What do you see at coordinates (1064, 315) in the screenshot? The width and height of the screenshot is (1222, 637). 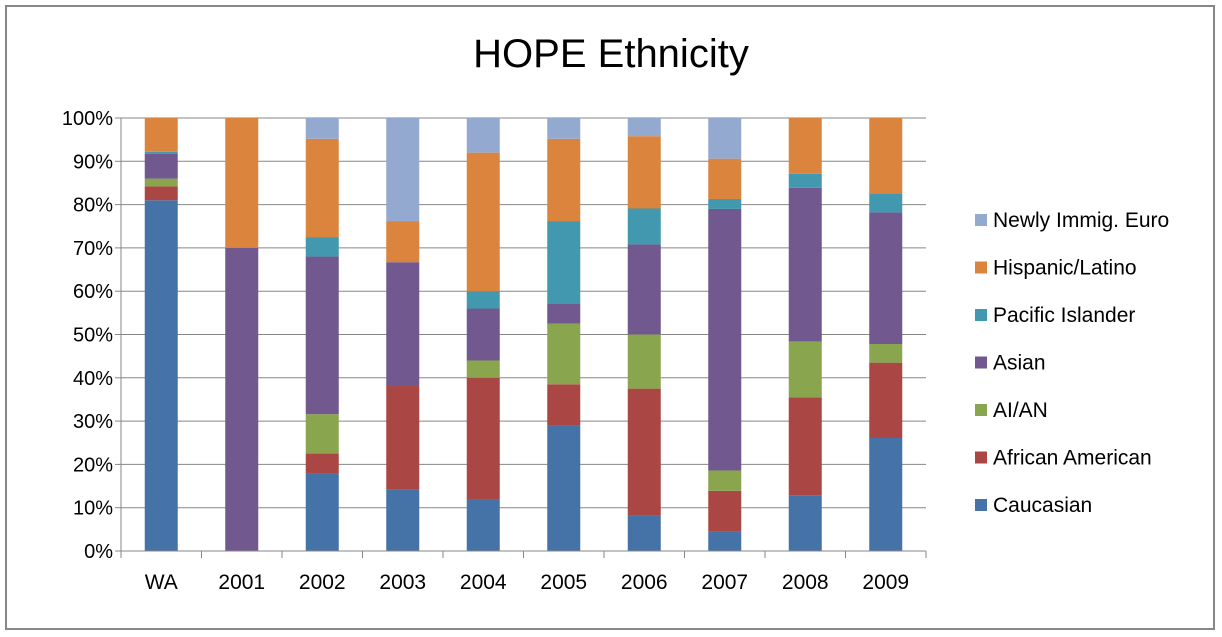 I see `legend-label: Pacific Islander` at bounding box center [1064, 315].